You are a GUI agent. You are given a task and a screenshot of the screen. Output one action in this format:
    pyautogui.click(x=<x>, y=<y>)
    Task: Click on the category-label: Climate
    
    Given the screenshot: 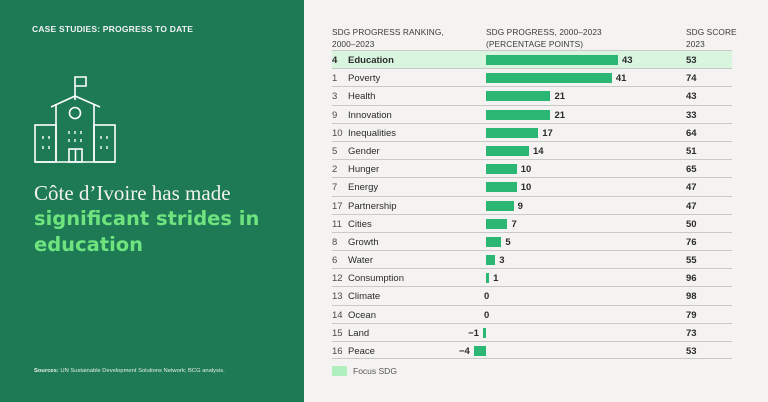 What is the action you would take?
    pyautogui.click(x=364, y=297)
    